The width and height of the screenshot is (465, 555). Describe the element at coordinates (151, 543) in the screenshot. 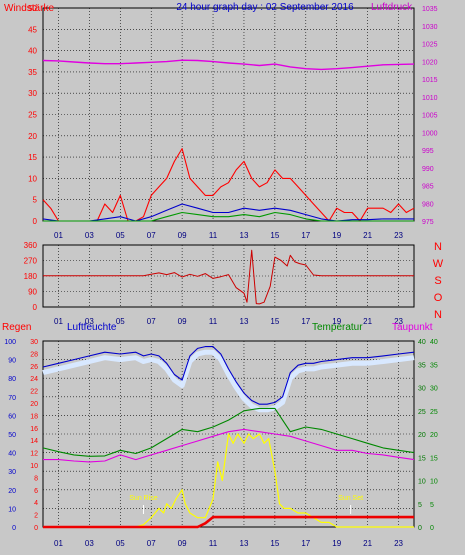

I see `x-tick-label: 07` at that location.